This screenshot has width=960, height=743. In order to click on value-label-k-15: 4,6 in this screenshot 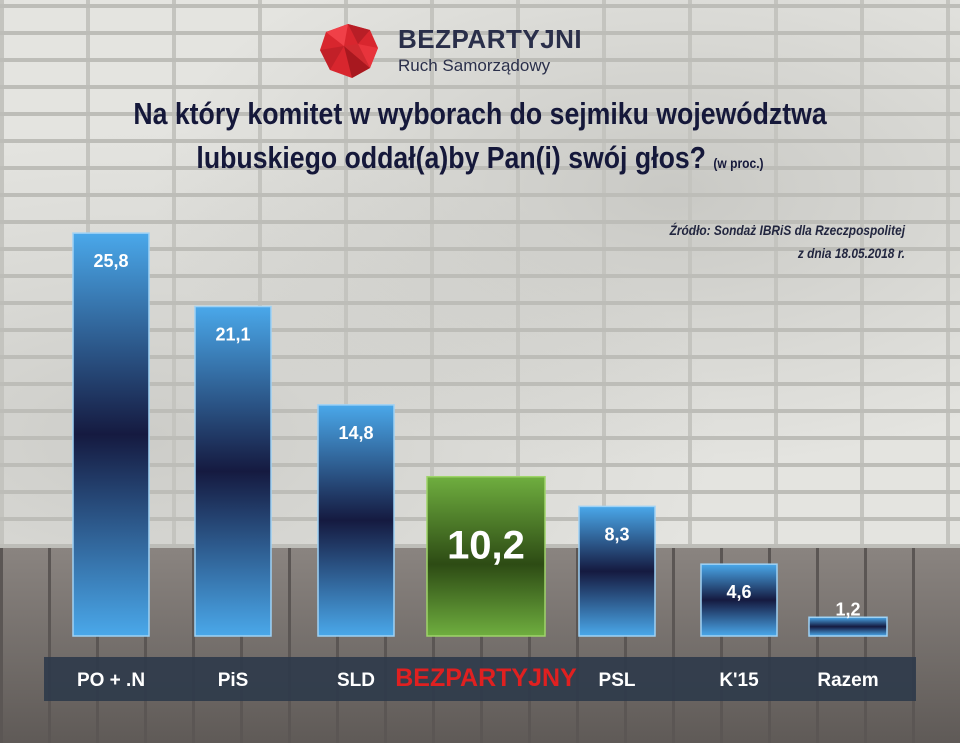, I will do `click(738, 592)`.